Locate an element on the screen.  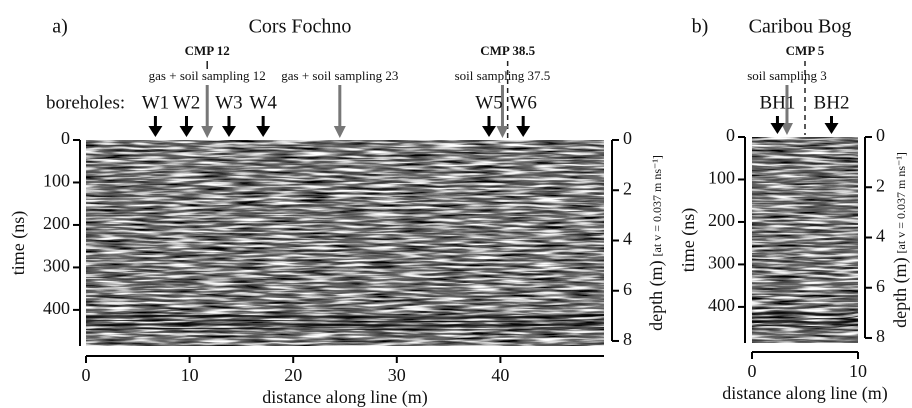
radargram-image is located at coordinates (805, 240).